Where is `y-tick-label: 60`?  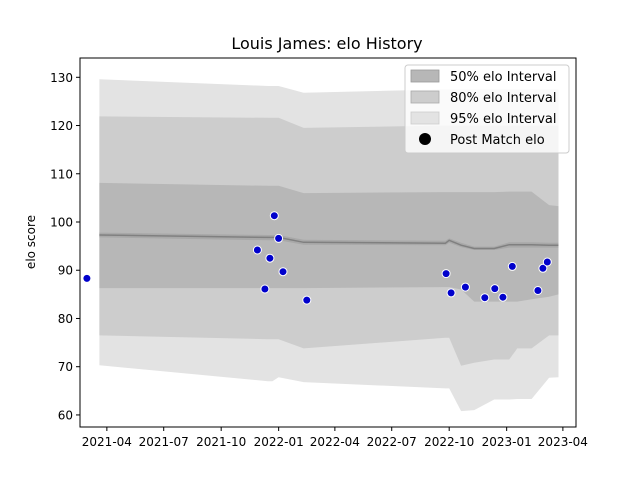
y-tick-label: 60 is located at coordinates (65, 415).